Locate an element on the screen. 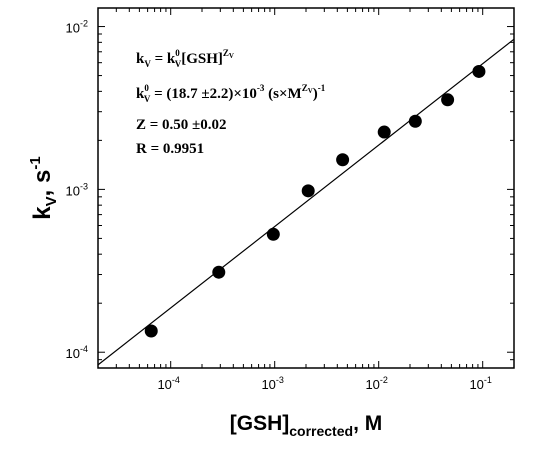 The image size is (550, 449). x-tick-label: 10⁻² is located at coordinates (376, 383).